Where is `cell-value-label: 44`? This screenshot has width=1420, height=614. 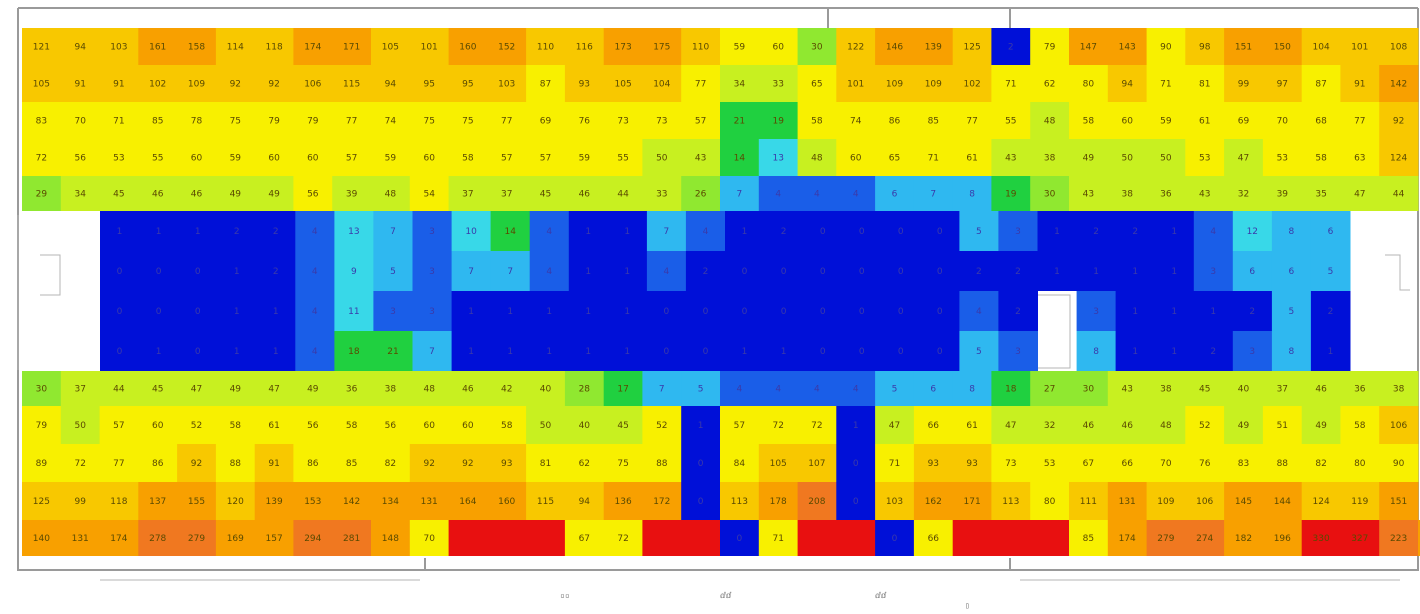
cell-value-label: 44 is located at coordinates (119, 390).